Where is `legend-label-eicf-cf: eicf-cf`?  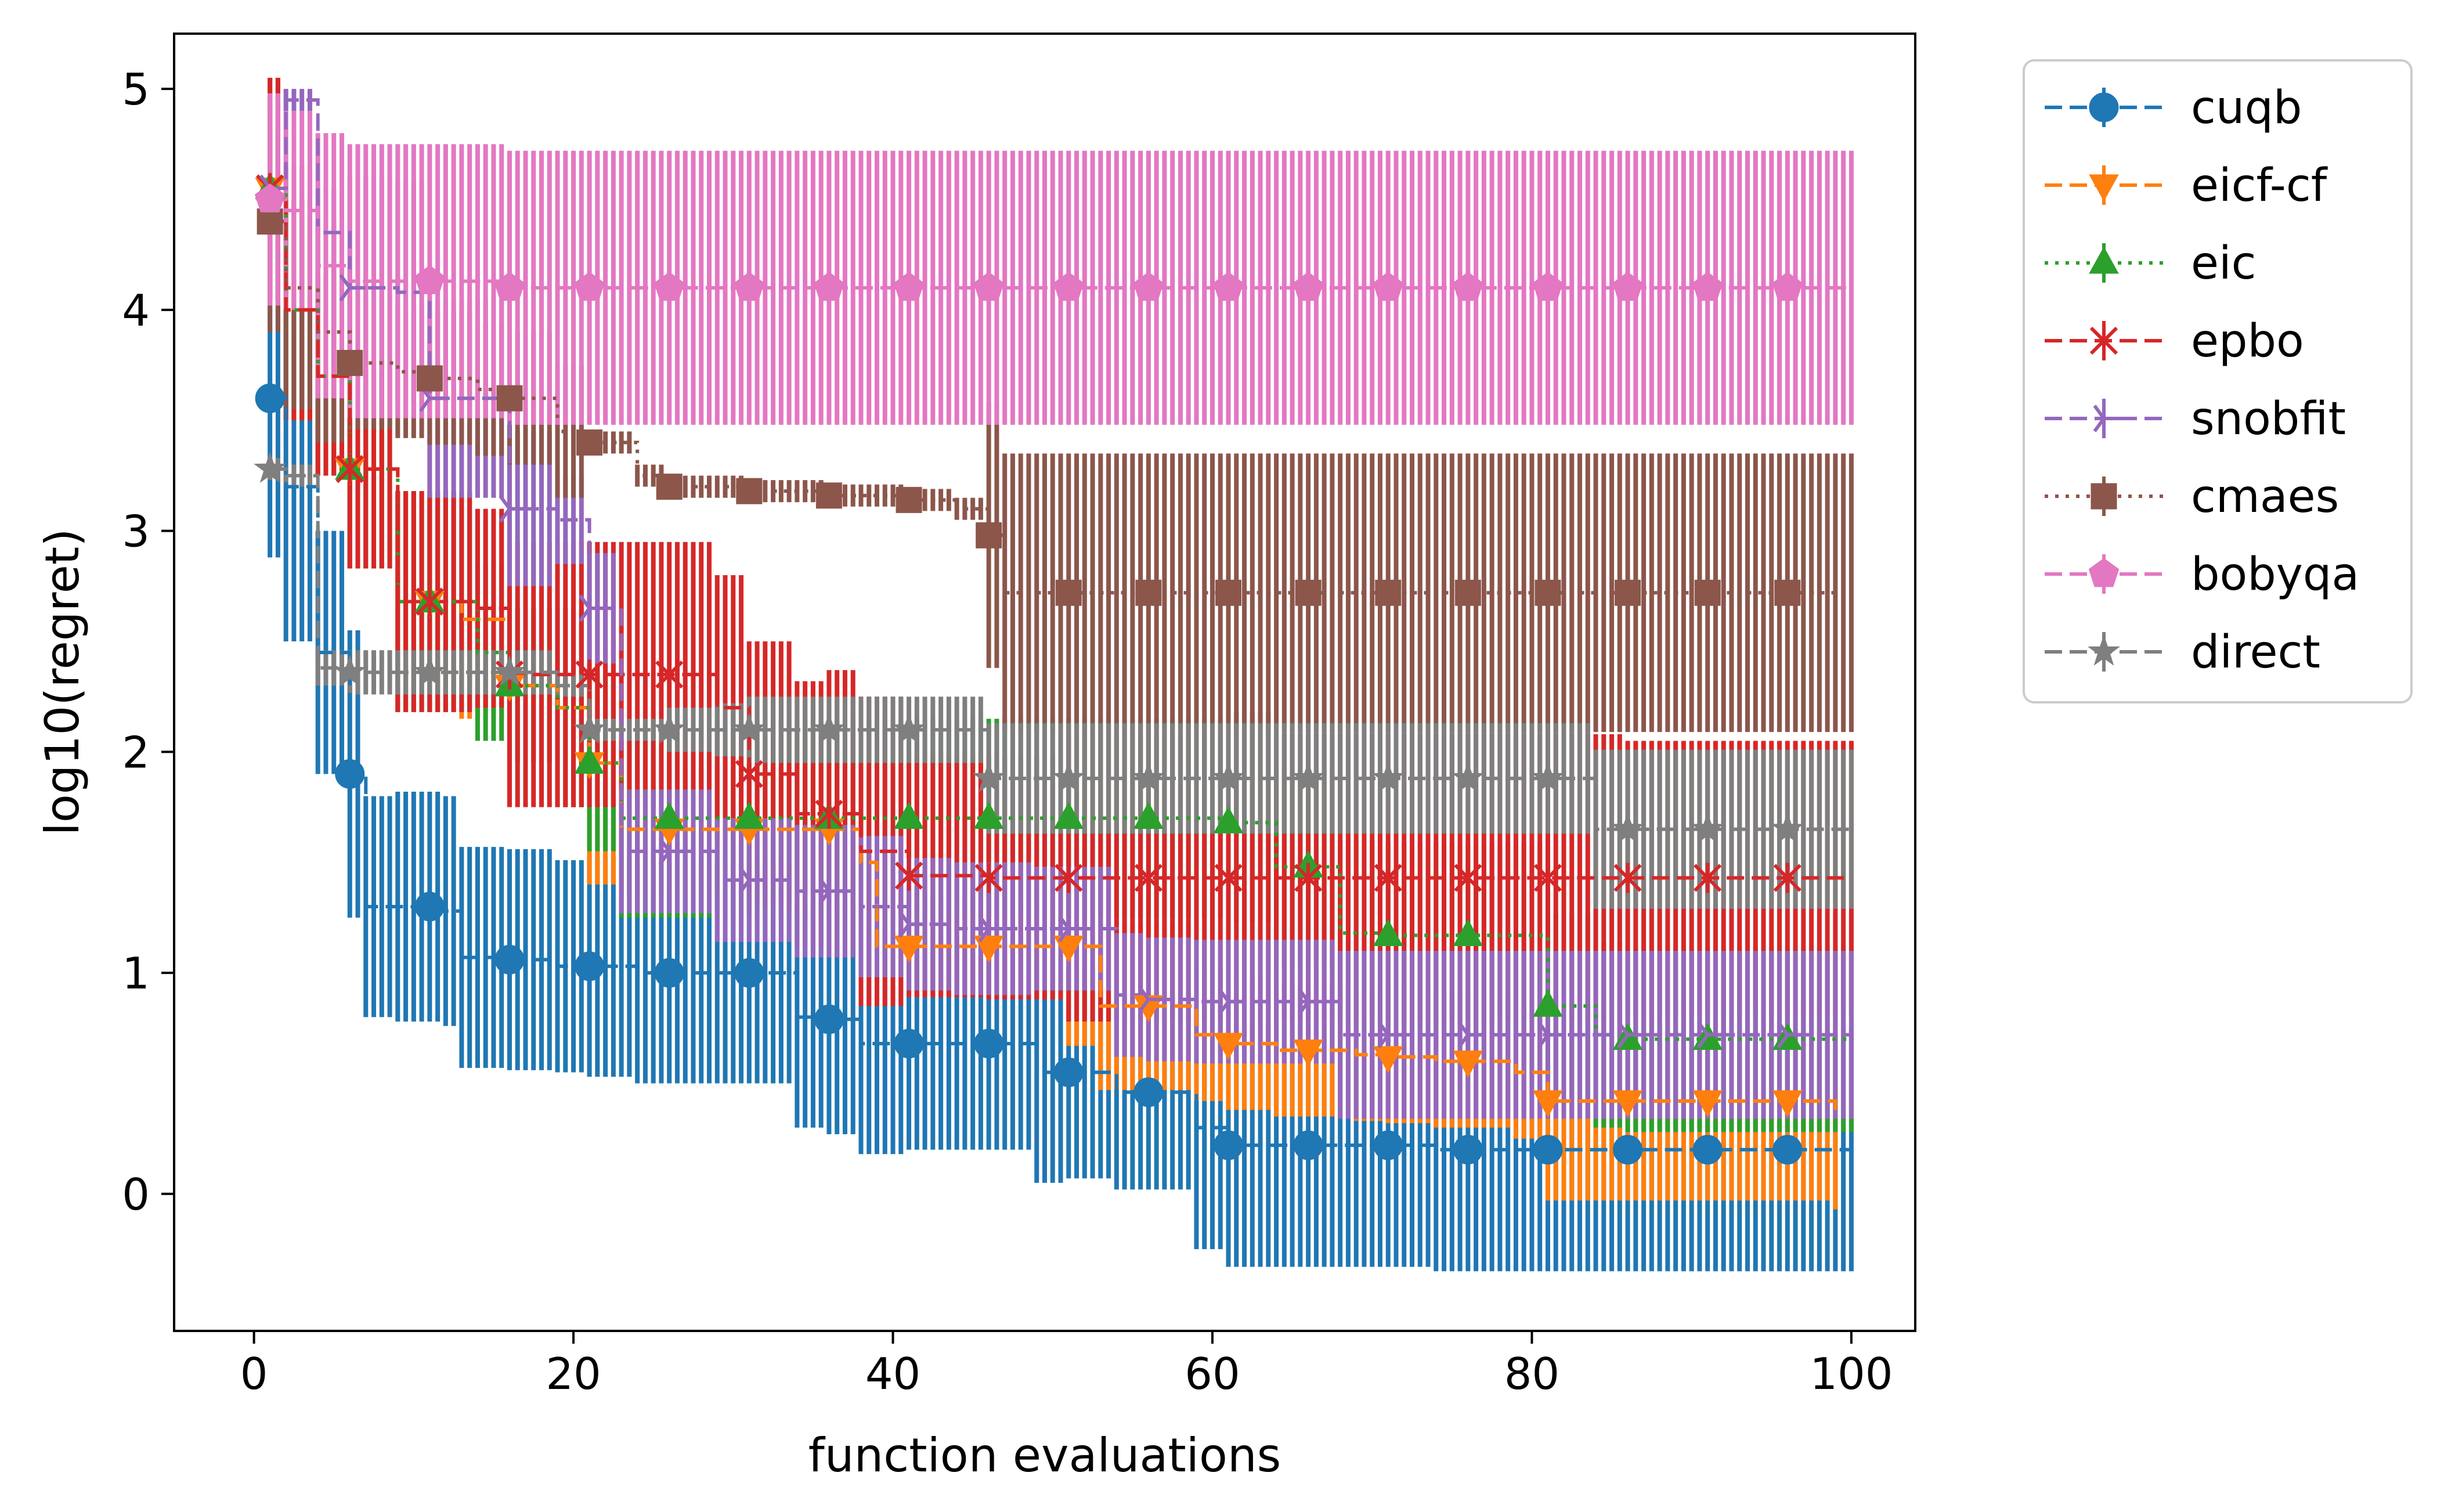 legend-label-eicf-cf: eicf-cf is located at coordinates (2259, 186).